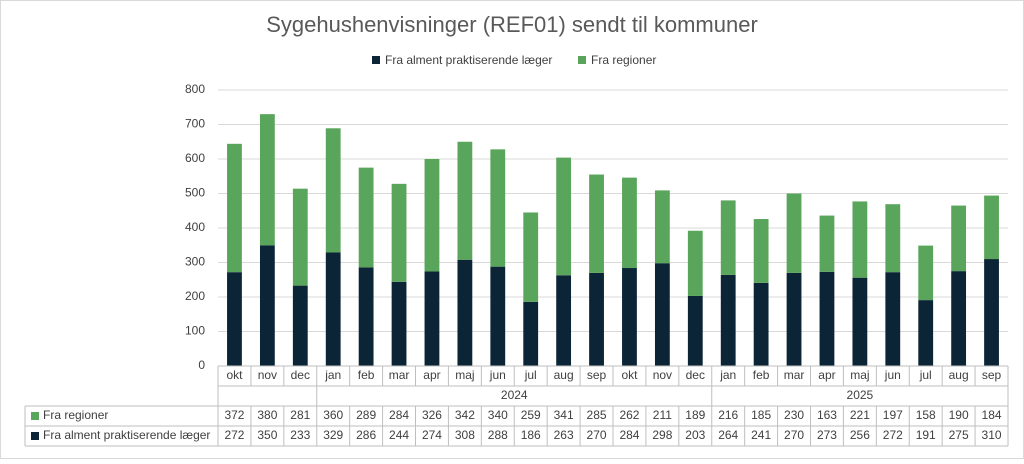  Describe the element at coordinates (366, 415) in the screenshot. I see `table-value: 289` at that location.